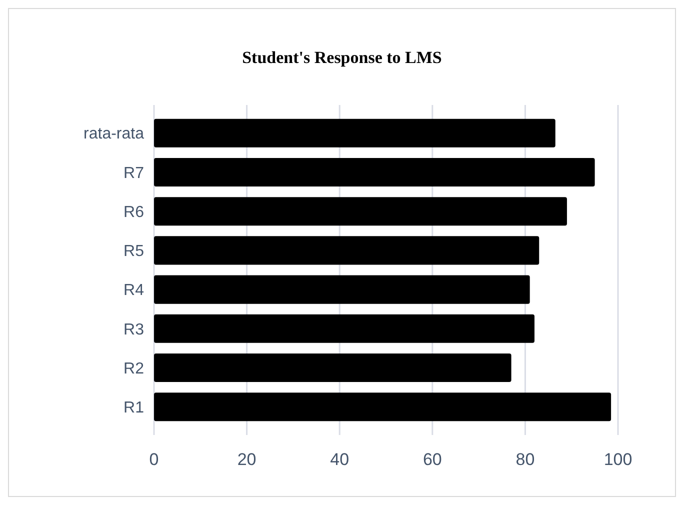  Describe the element at coordinates (246, 459) in the screenshot. I see `x-tick-label: 20` at that location.